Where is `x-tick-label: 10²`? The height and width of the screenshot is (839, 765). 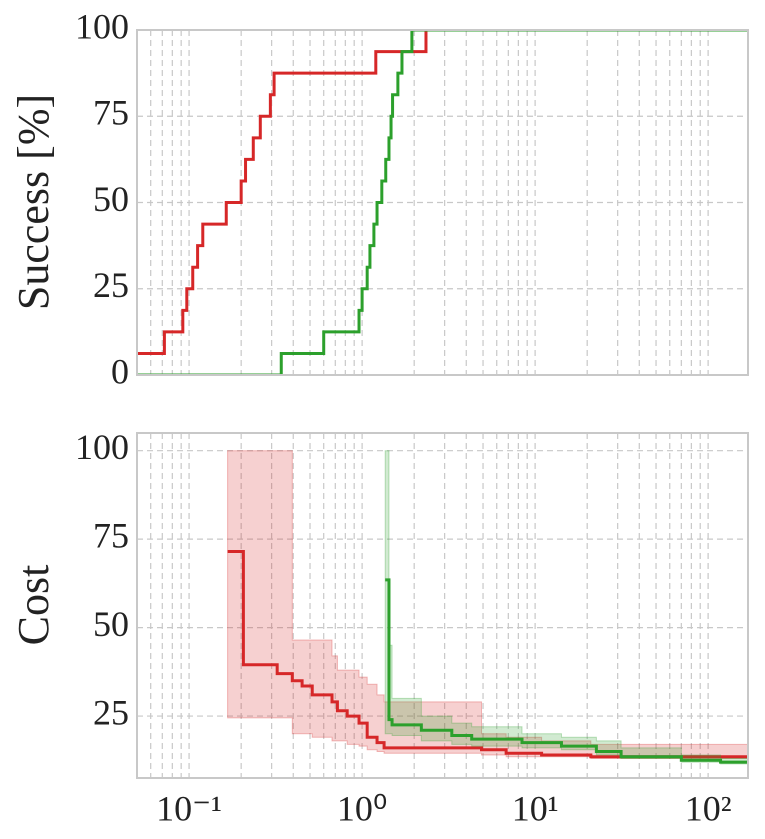
x-tick-label: 10² is located at coordinates (708, 808).